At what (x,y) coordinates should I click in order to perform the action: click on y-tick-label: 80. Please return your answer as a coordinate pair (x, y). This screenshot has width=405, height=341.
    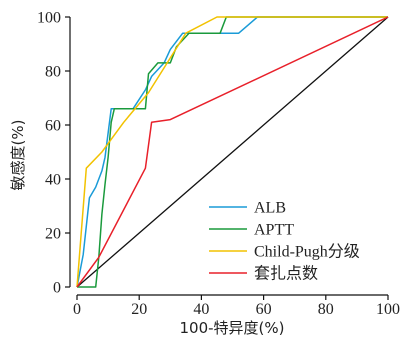
    Looking at the image, I should click on (53, 72).